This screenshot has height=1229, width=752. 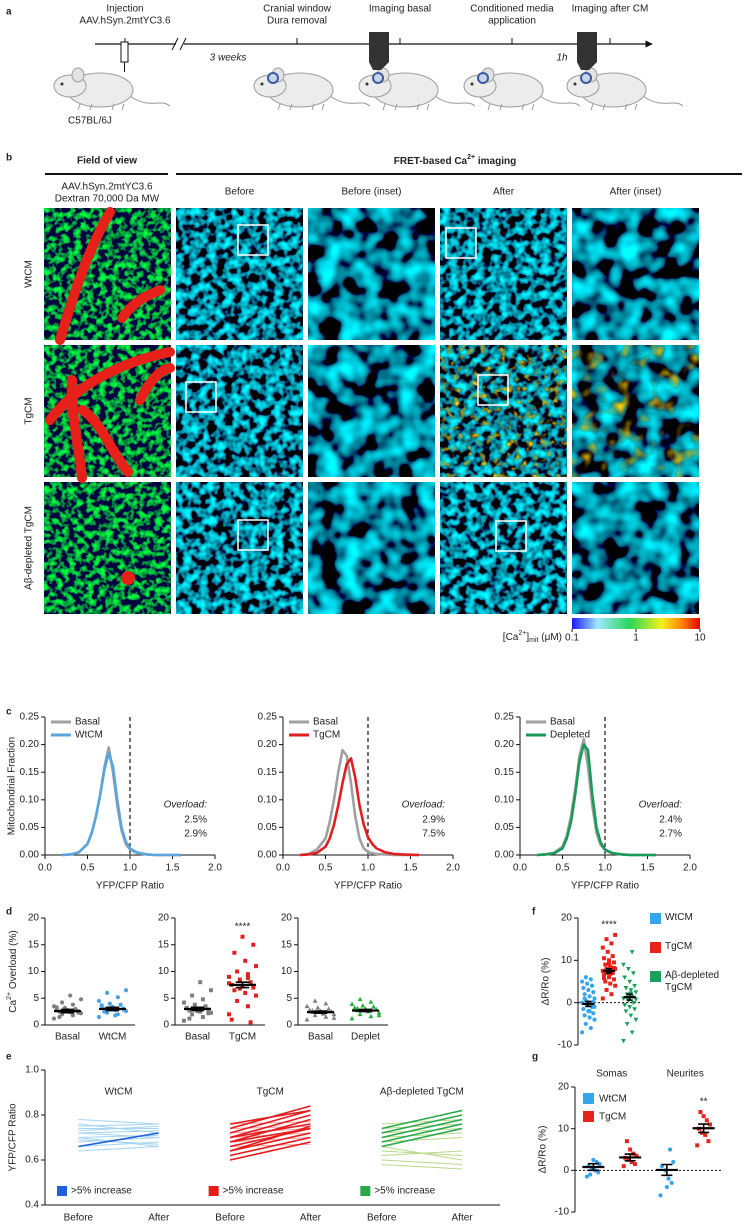 I want to click on interval-label: 1h, so click(x=562, y=58).